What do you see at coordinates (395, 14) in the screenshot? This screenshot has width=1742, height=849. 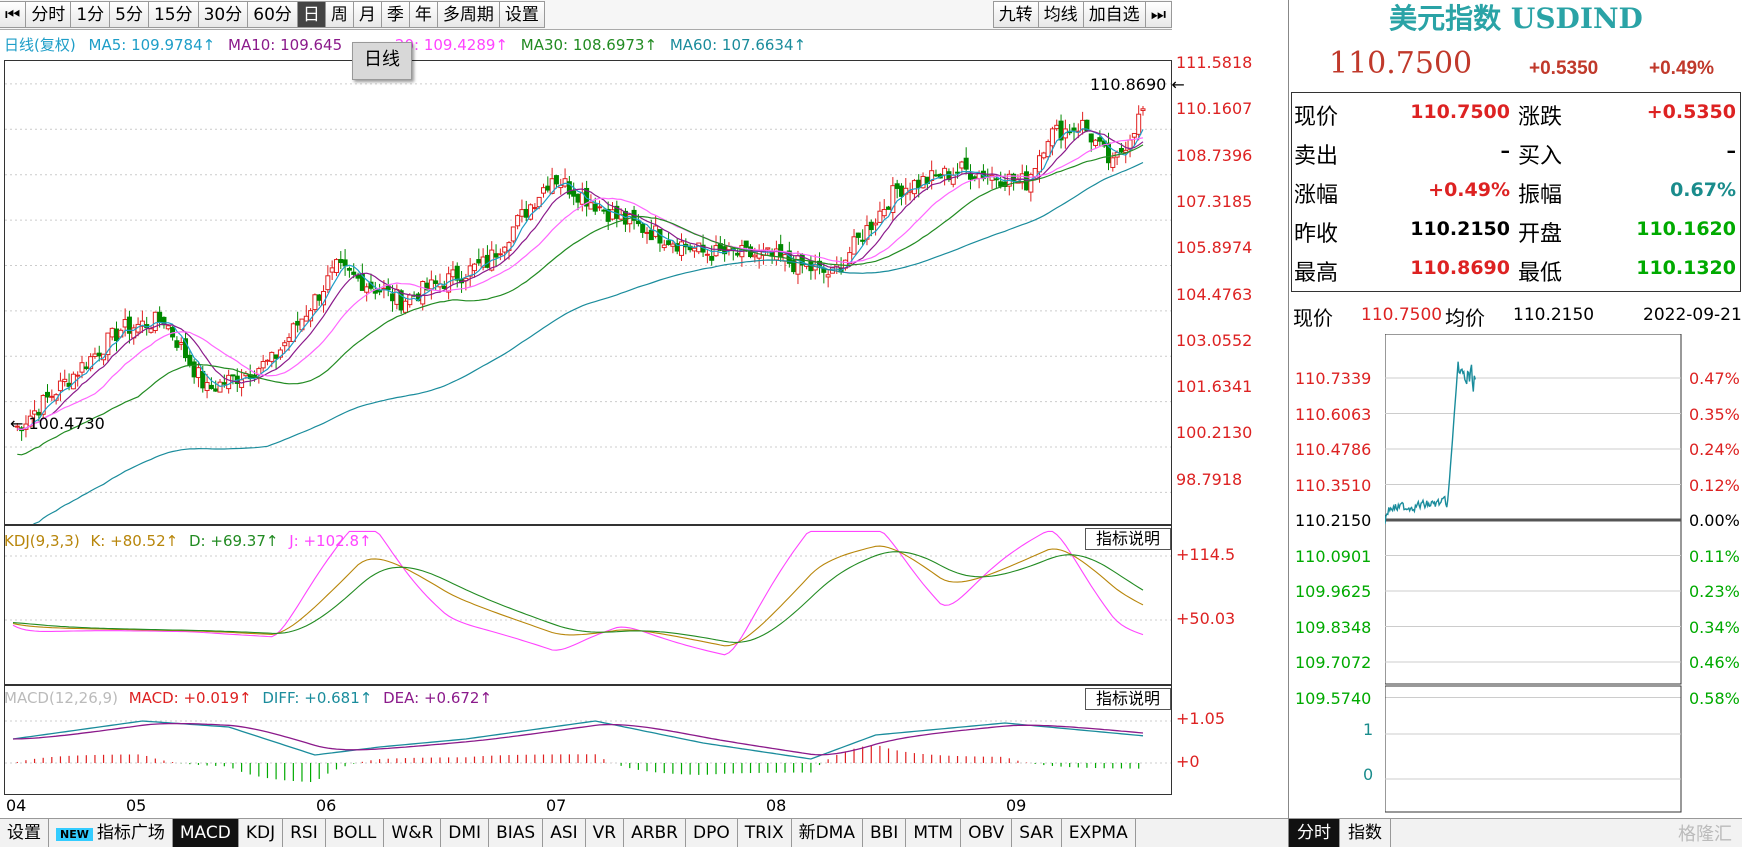 I see `period-button: 季` at bounding box center [395, 14].